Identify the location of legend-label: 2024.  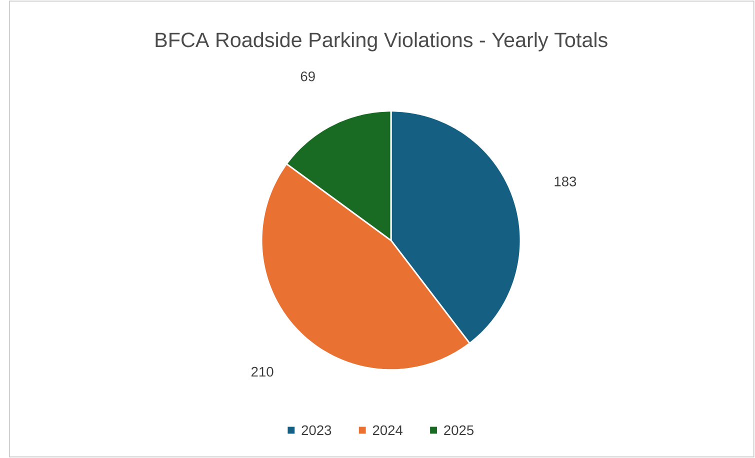
(387, 430).